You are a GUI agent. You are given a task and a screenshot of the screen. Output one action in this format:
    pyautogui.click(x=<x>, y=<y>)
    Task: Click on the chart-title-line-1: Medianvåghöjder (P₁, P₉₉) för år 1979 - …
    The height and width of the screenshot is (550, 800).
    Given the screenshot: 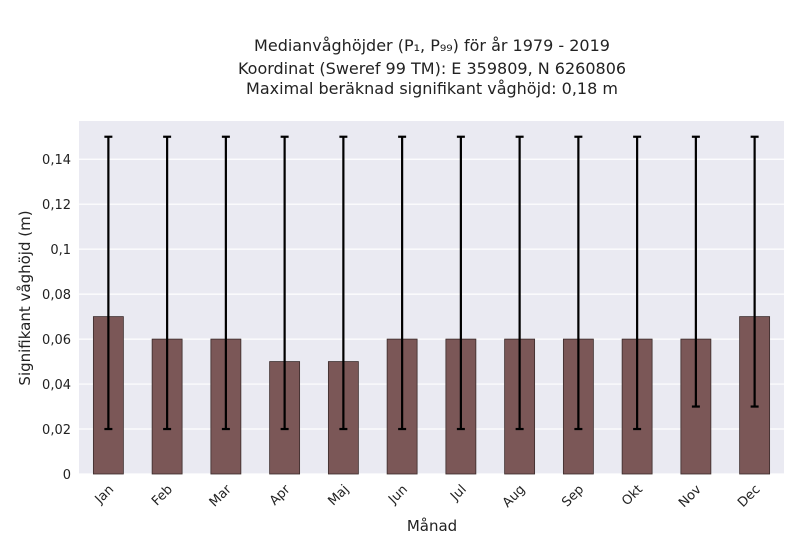 What is the action you would take?
    pyautogui.click(x=432, y=45)
    